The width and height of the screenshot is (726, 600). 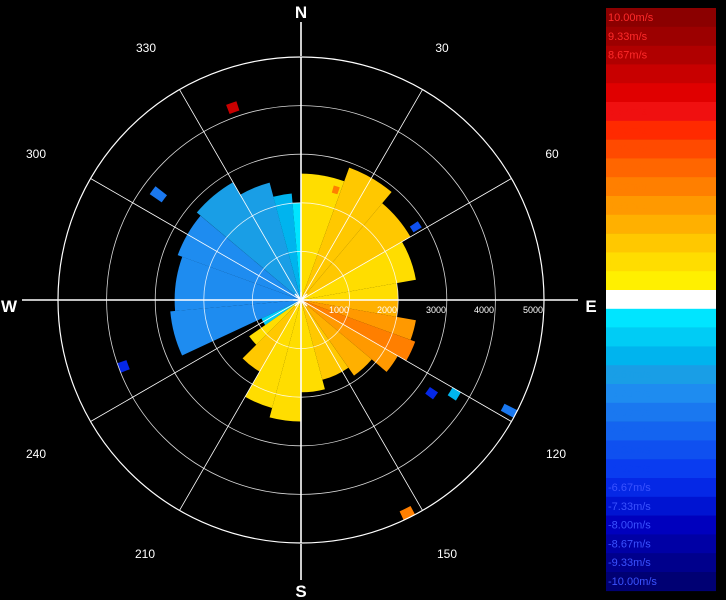 What do you see at coordinates (146, 48) in the screenshot?
I see `azimuth-label-330: 330` at bounding box center [146, 48].